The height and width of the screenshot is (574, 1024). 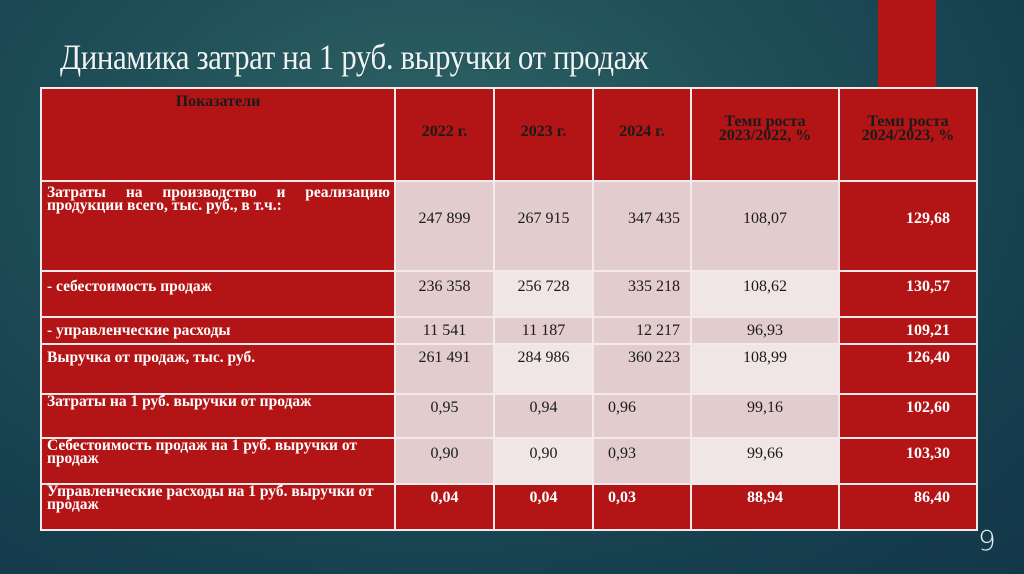 What do you see at coordinates (543, 461) in the screenshot?
I see `cell-2023: 0,90` at bounding box center [543, 461].